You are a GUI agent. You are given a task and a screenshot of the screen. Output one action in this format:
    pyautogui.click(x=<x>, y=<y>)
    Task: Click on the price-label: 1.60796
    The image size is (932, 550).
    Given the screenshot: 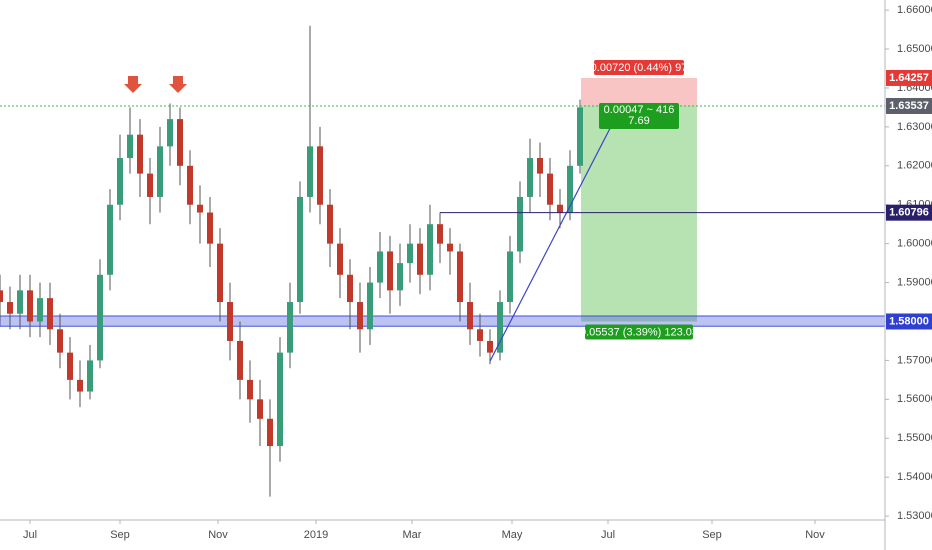 What is the action you would take?
    pyautogui.click(x=909, y=213)
    